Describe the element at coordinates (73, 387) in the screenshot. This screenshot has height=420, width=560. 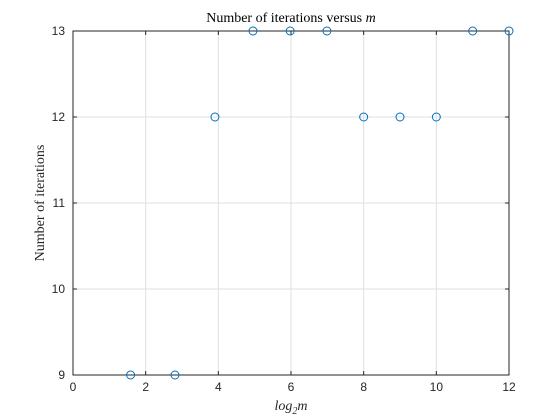
I see `x-tick-label: 0` at that location.